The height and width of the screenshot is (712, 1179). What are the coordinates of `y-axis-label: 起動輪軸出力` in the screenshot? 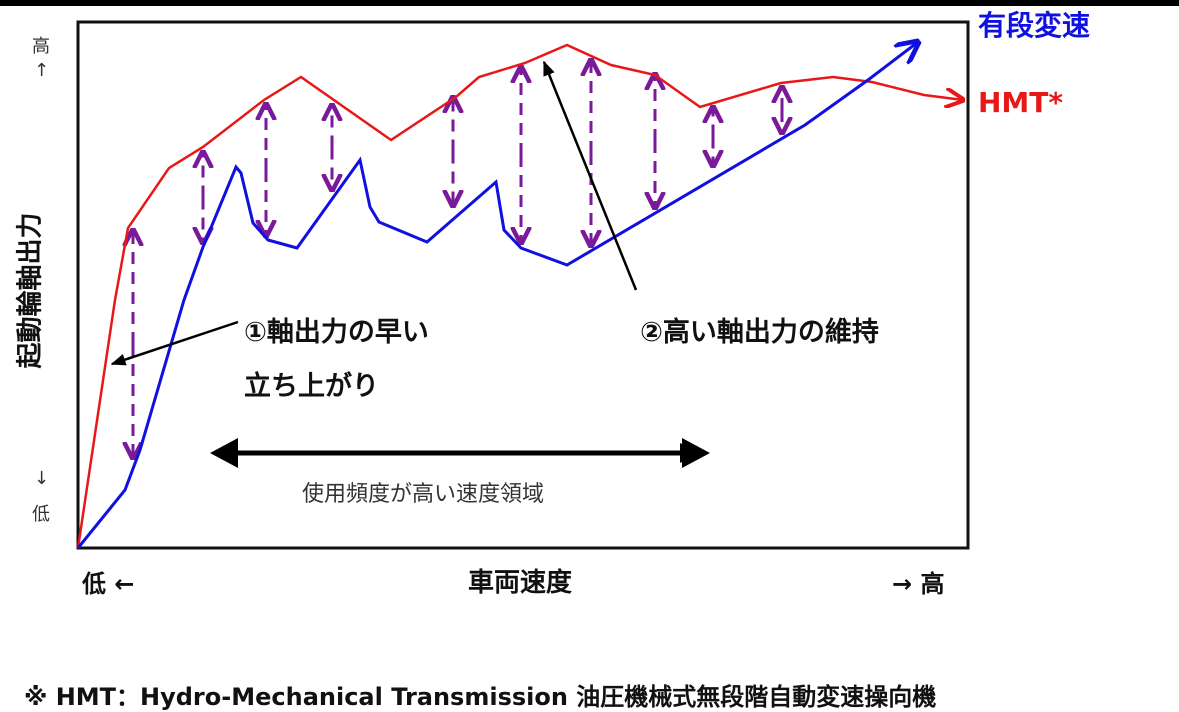 It's located at (30, 290).